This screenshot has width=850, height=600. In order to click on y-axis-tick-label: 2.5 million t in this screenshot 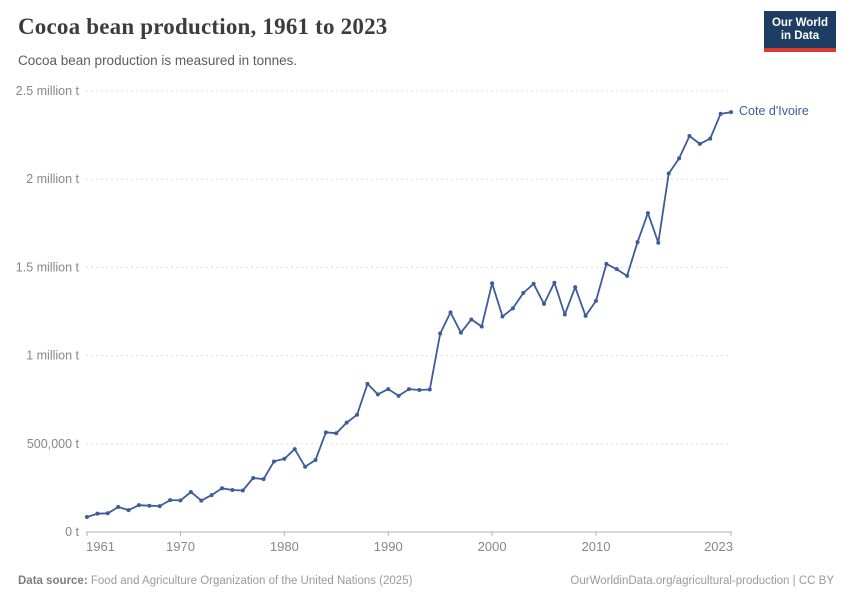, I will do `click(48, 91)`.